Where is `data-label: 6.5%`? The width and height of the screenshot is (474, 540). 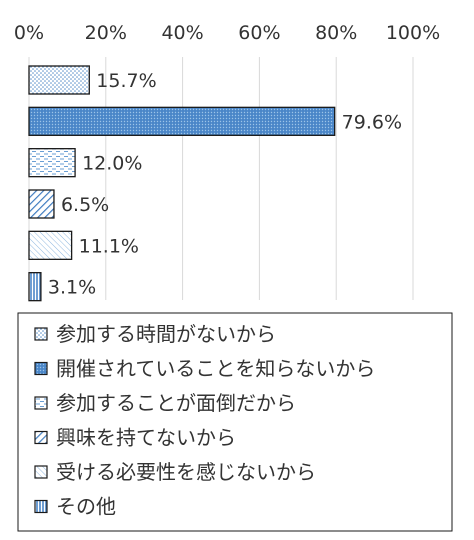 data-label: 6.5% is located at coordinates (85, 205).